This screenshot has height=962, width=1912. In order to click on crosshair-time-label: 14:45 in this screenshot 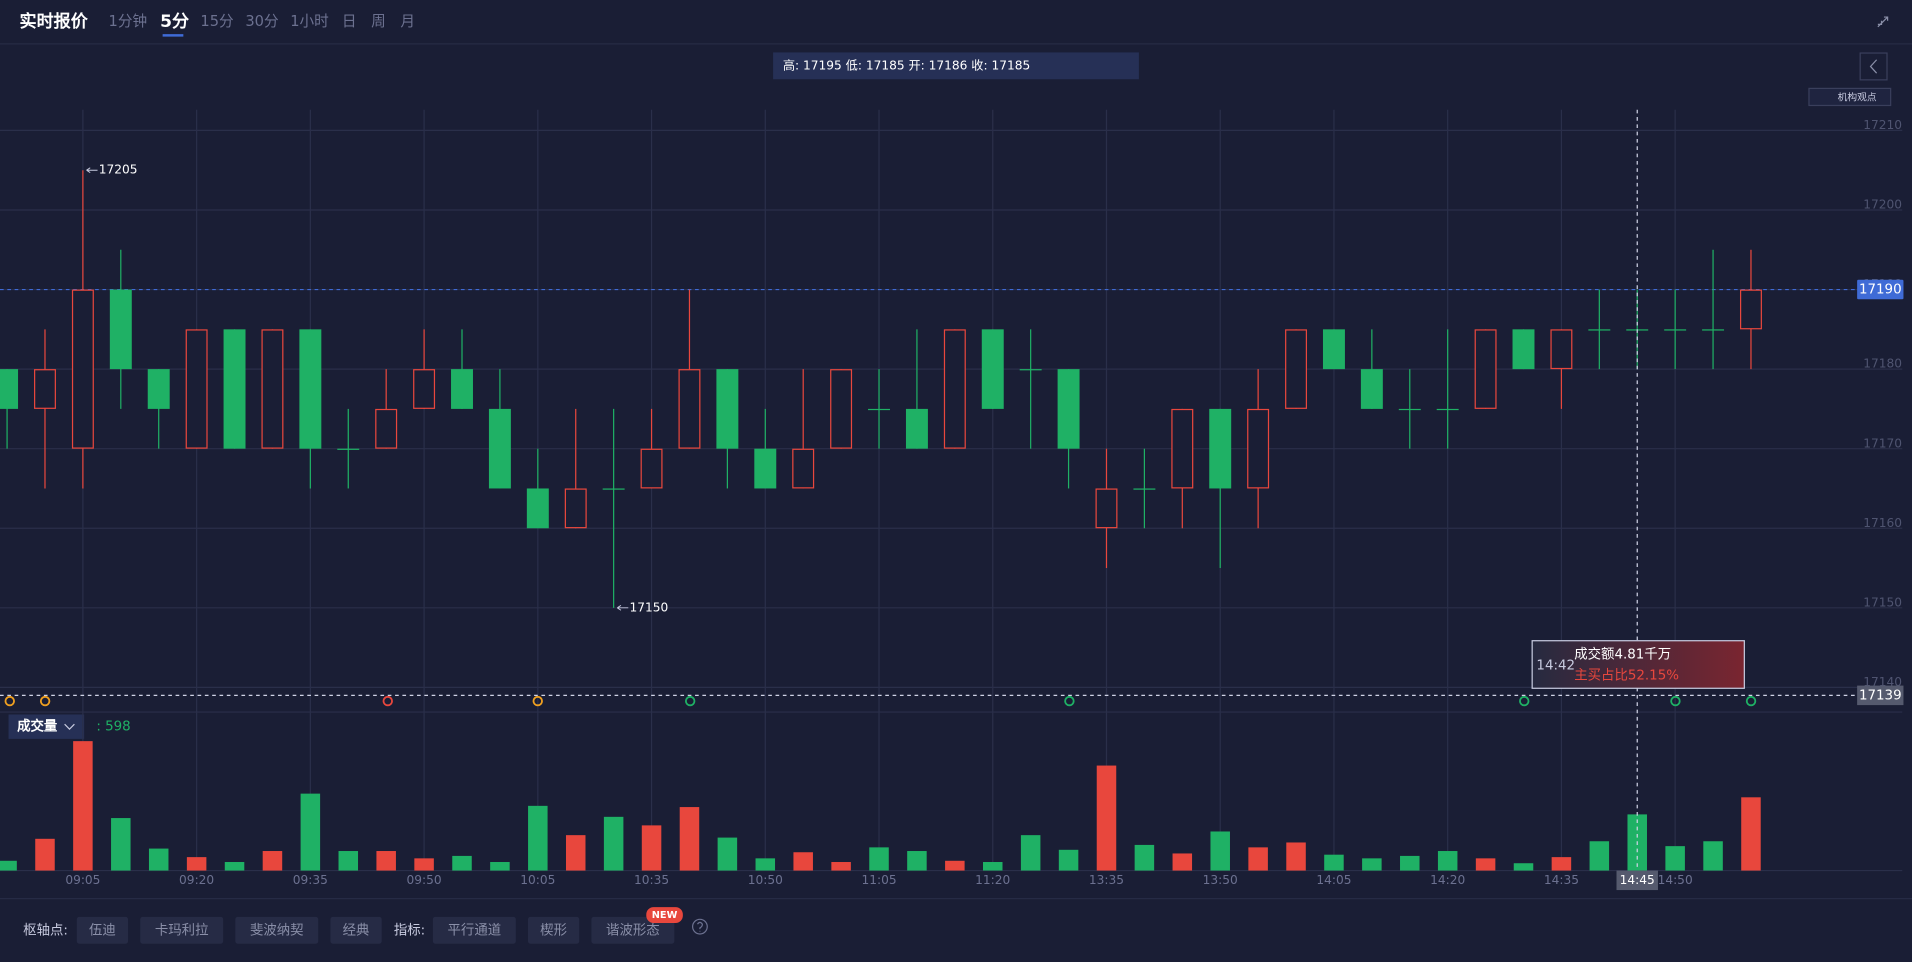, I will do `click(1637, 880)`.